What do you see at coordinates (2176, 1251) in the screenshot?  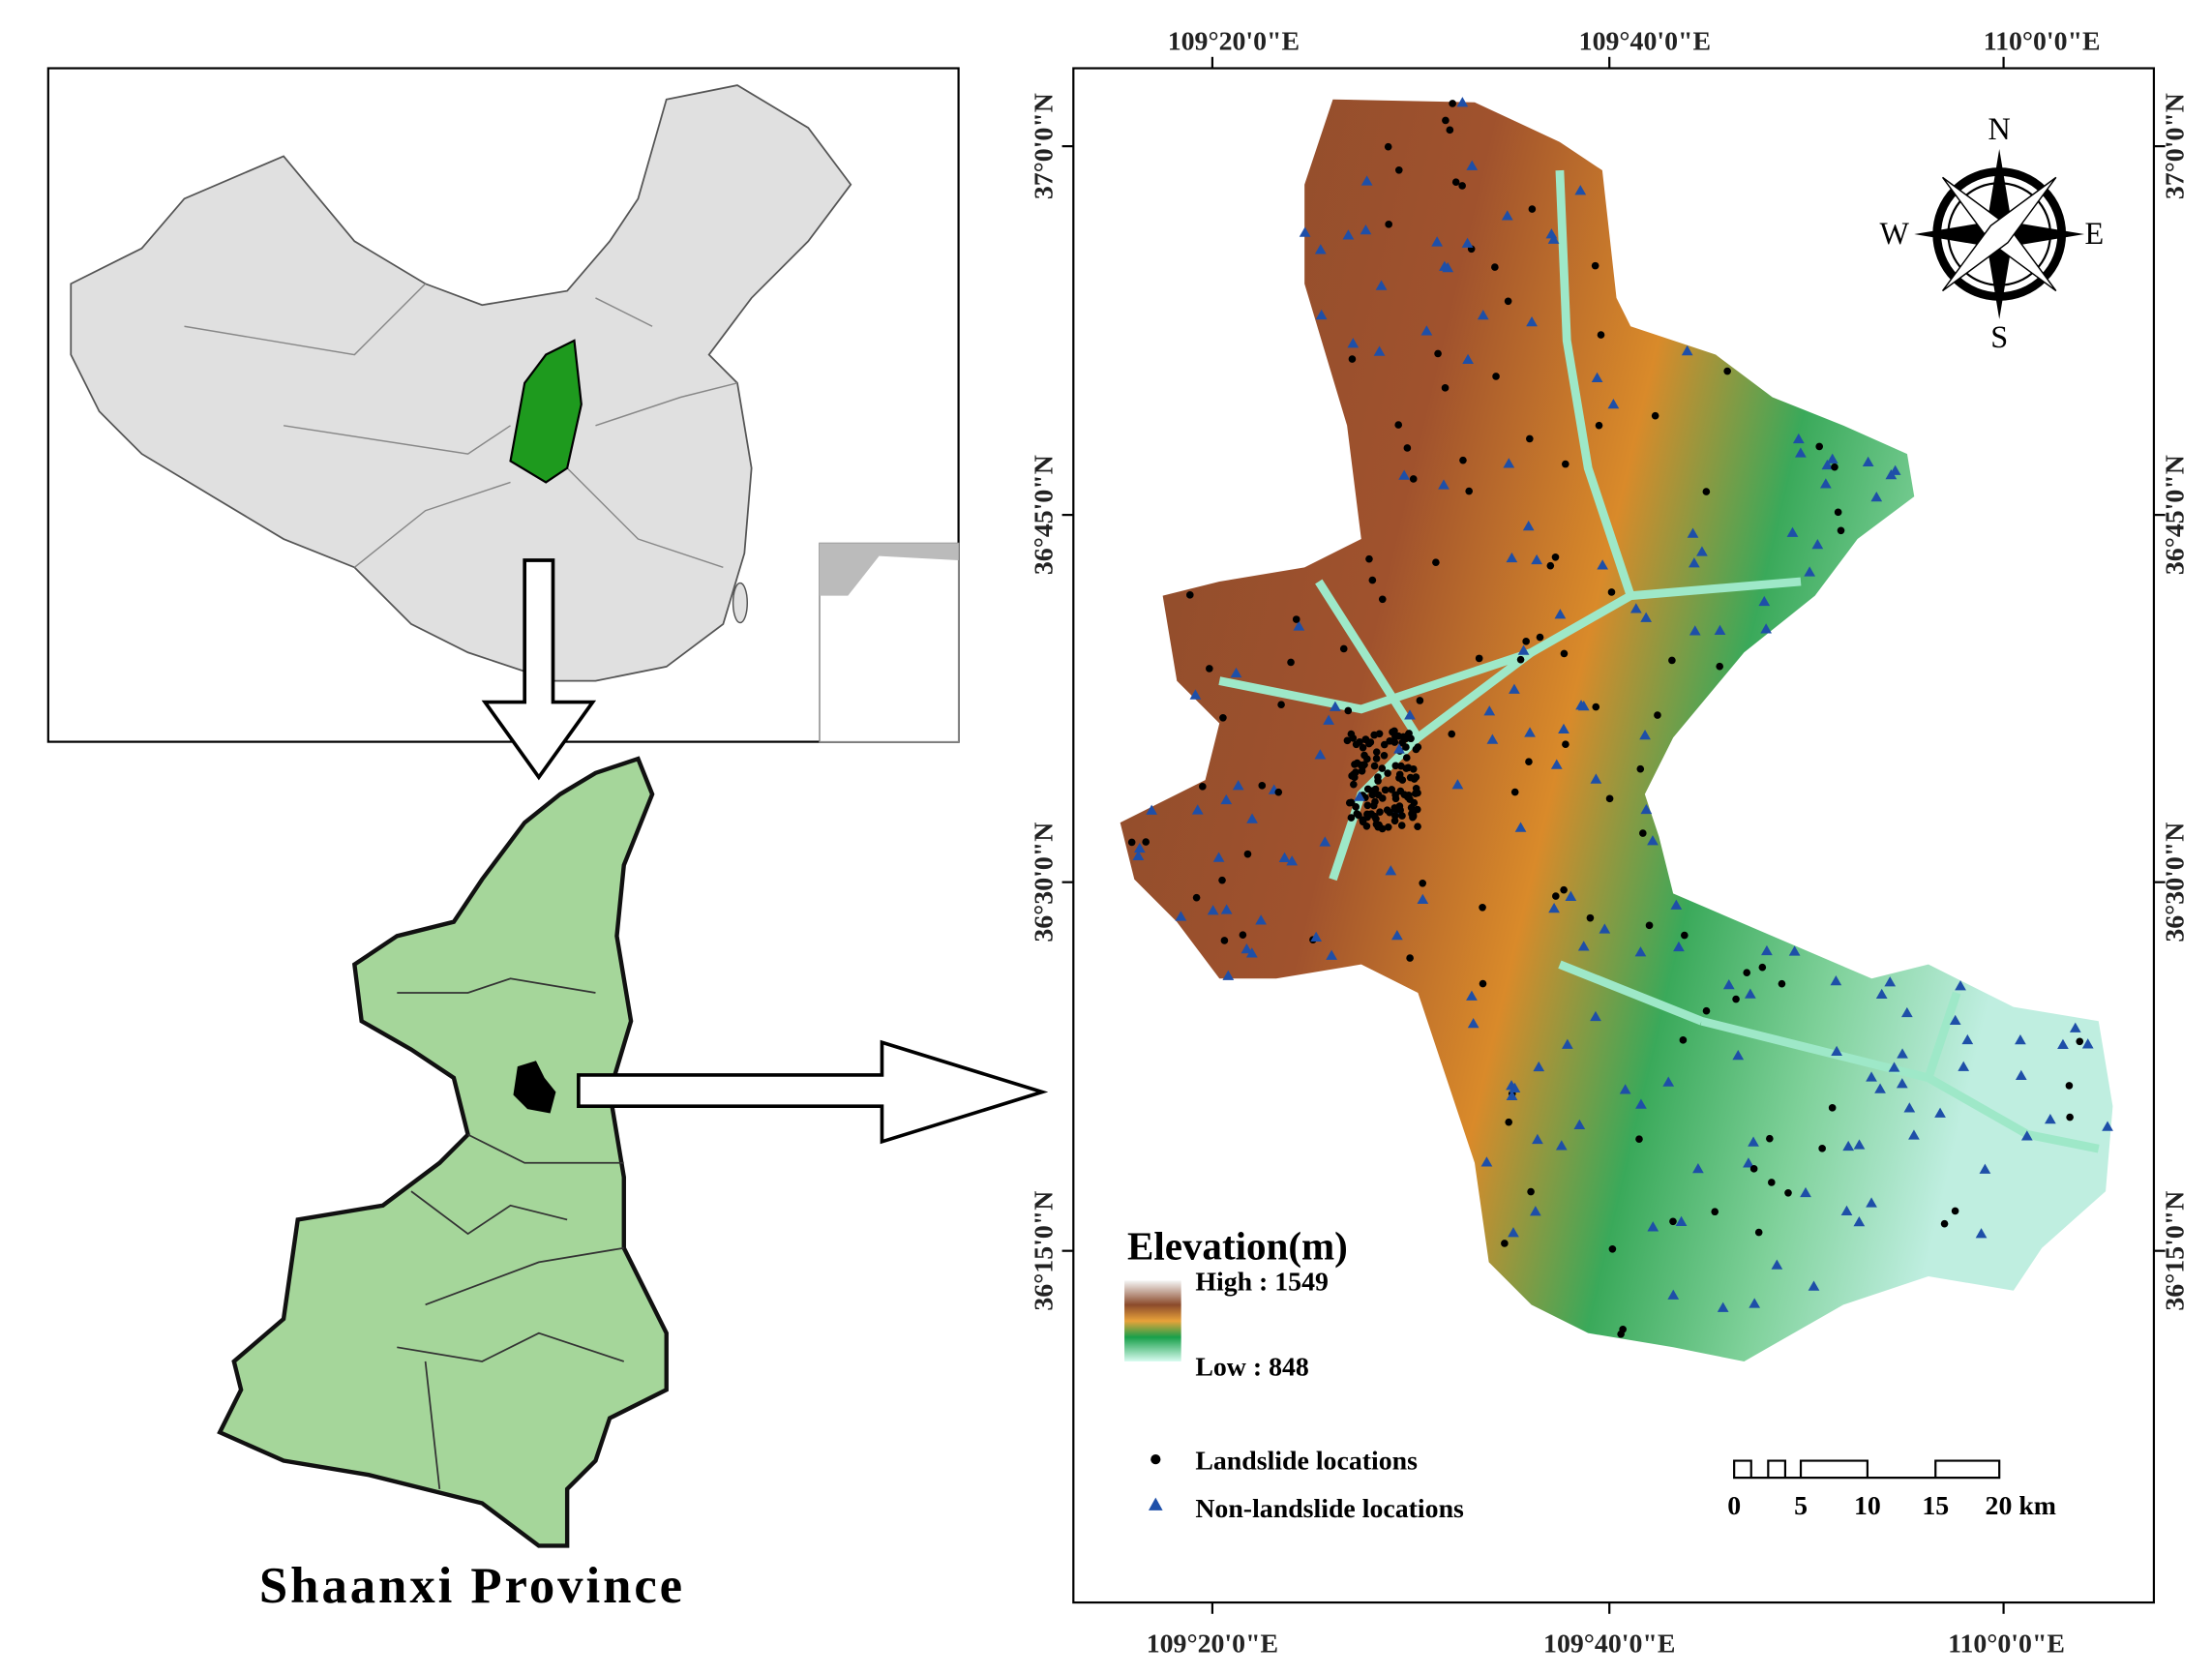 I see `right-label: 36°15'0"N` at bounding box center [2176, 1251].